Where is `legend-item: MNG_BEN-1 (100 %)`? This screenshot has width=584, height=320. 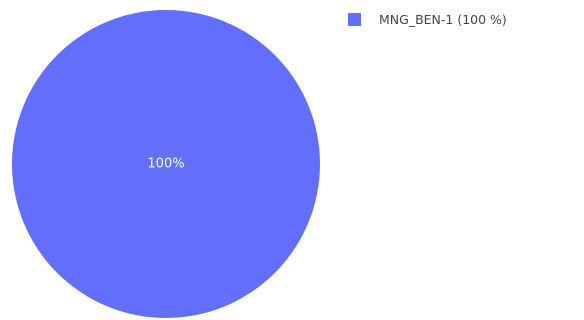 legend-item: MNG_BEN-1 (100 %) is located at coordinates (427, 19).